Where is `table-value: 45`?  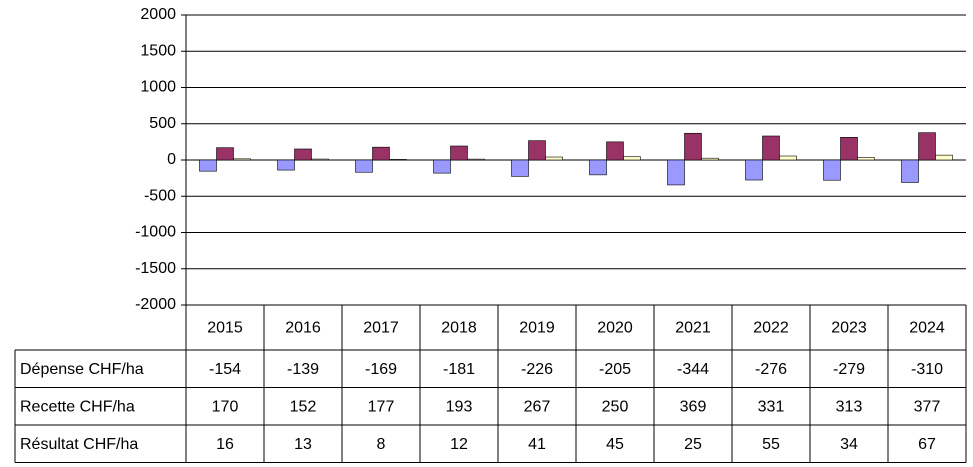 table-value: 45 is located at coordinates (615, 444).